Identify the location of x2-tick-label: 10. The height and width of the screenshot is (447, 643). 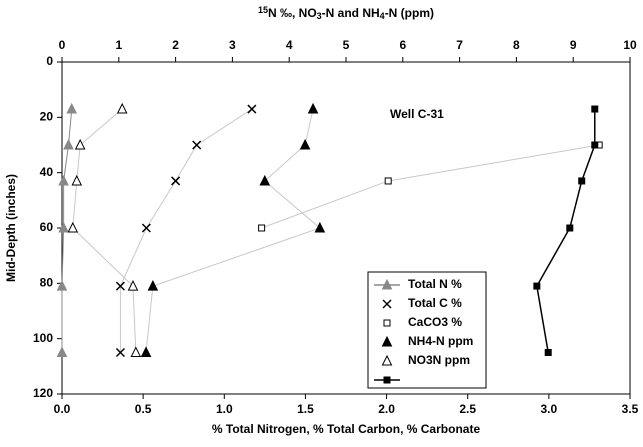
(630, 45).